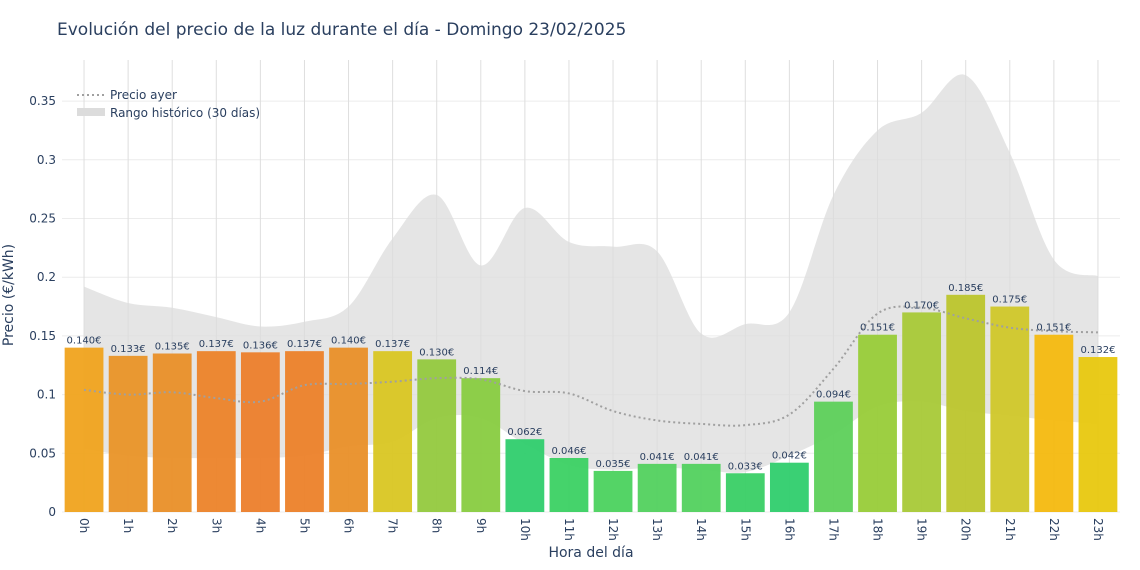 The height and width of the screenshot is (570, 1140). What do you see at coordinates (524, 432) in the screenshot?
I see `bar-value-label: 0.062€` at bounding box center [524, 432].